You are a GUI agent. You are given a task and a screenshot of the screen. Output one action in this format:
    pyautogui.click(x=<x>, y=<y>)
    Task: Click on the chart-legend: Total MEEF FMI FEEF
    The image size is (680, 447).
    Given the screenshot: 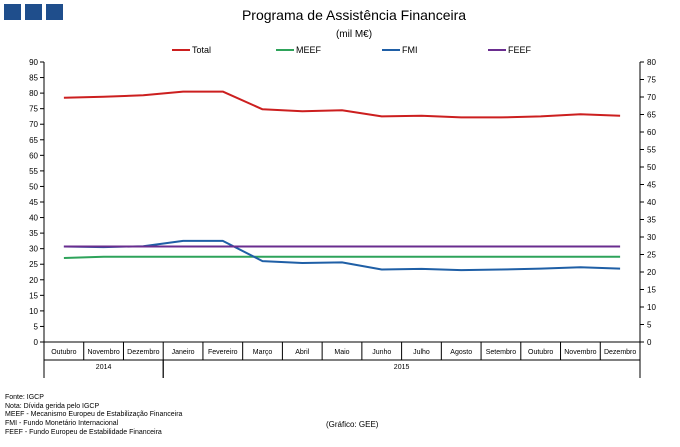 What is the action you would take?
    pyautogui.click(x=352, y=50)
    